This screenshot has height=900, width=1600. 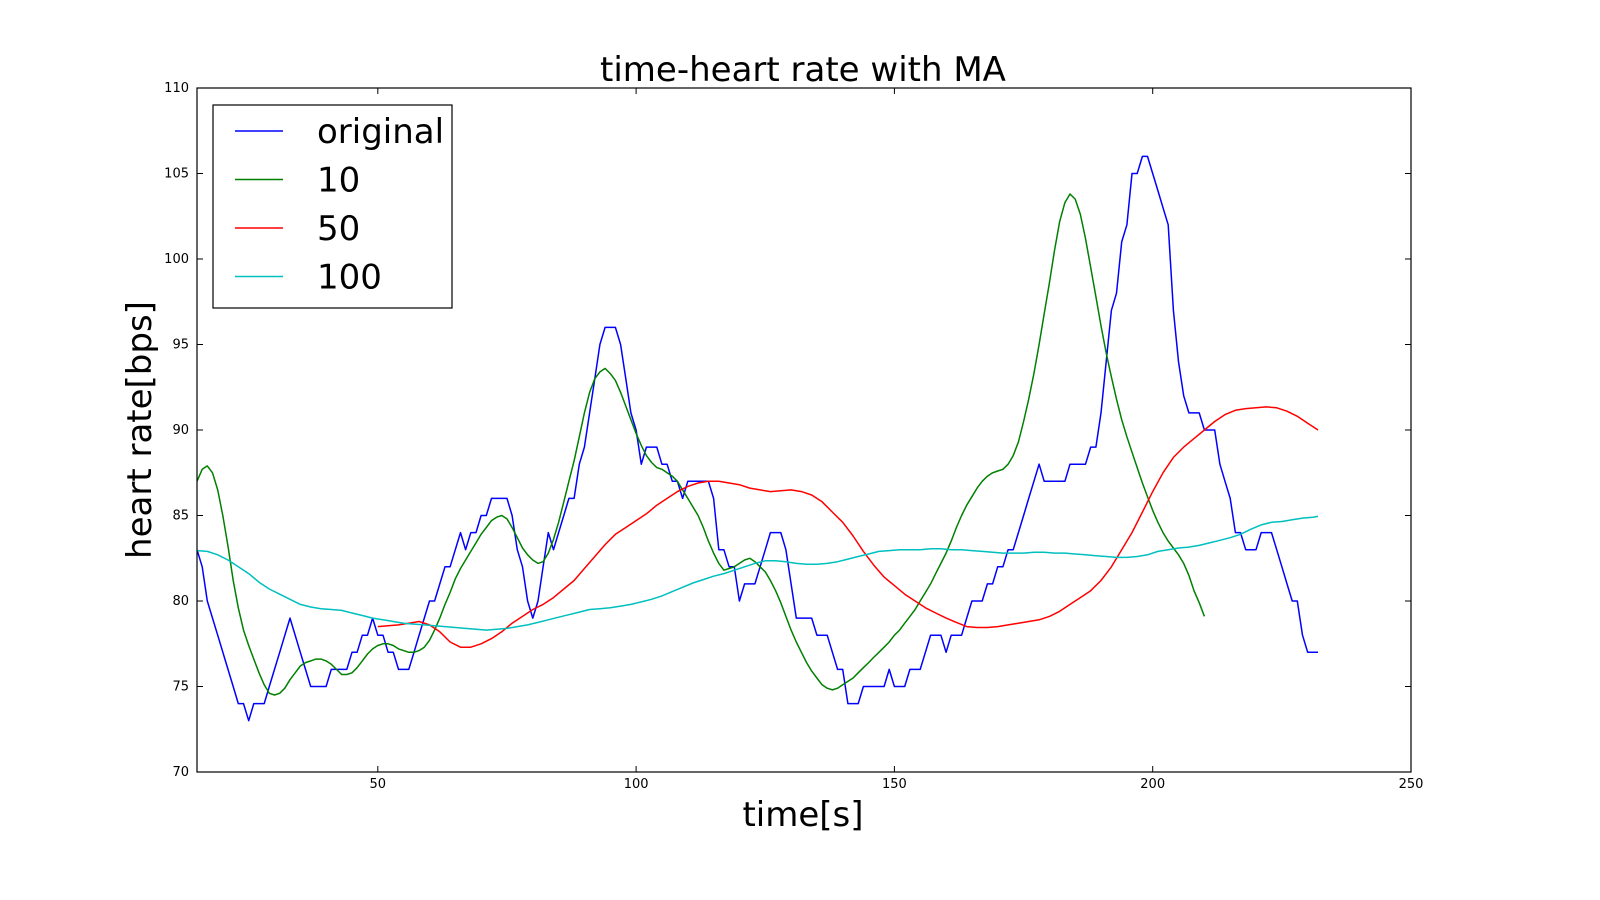 I want to click on x-tick-label: 50, so click(x=378, y=784).